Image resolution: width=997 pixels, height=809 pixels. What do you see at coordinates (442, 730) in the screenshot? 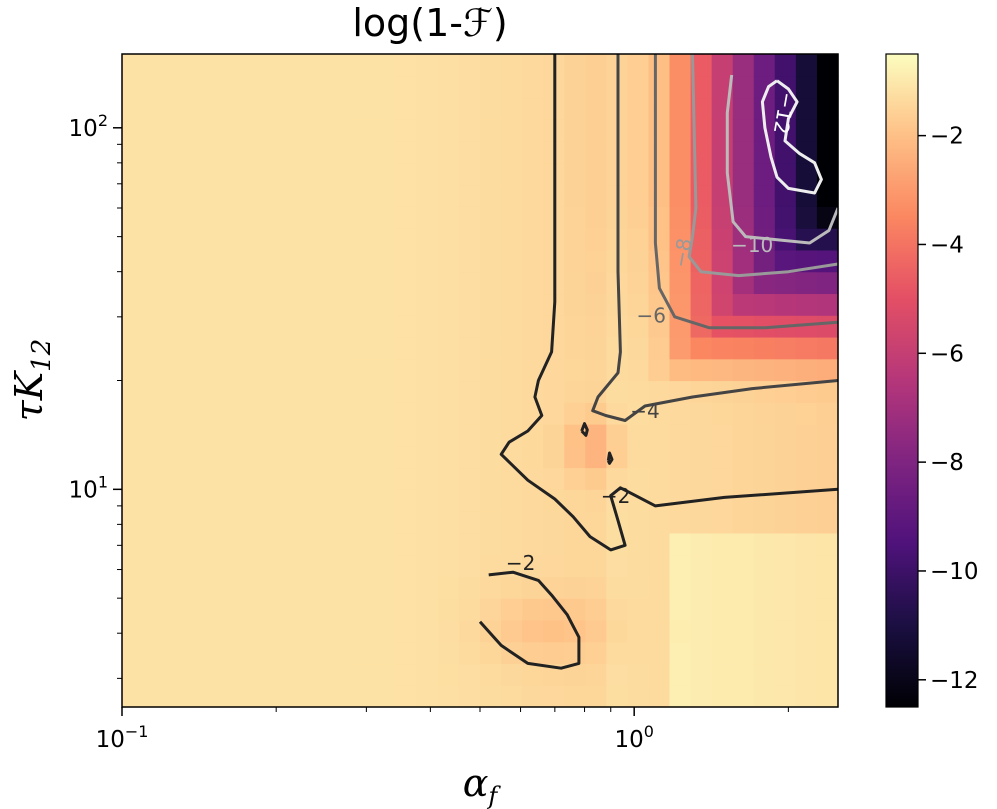
I see `x-axis-ticks: 10−1 100` at bounding box center [442, 730].